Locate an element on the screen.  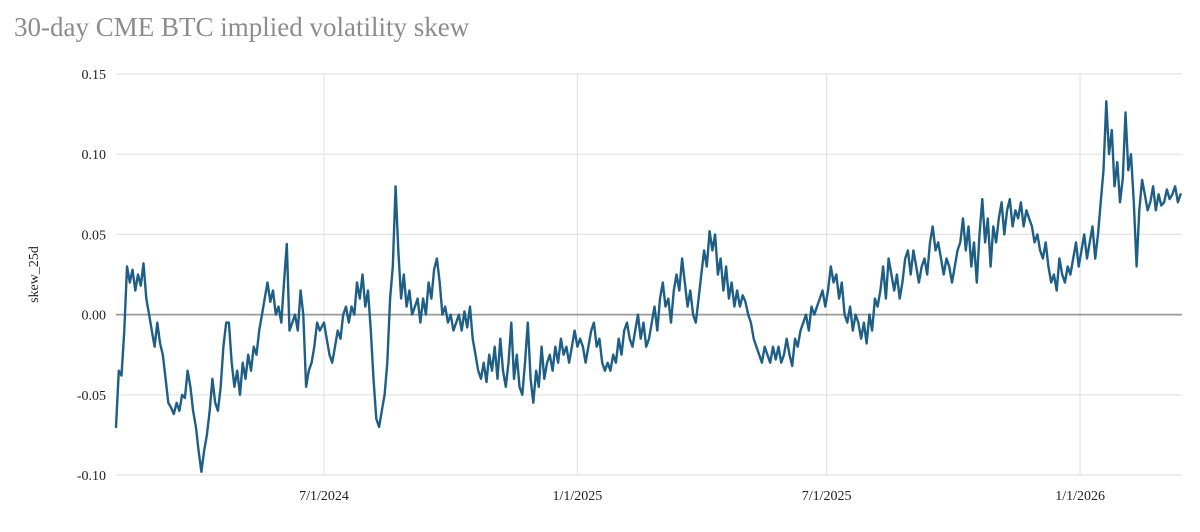
y-axis-ticks: -0.10 -0.05 0.00 0.05 0.10 0.15 is located at coordinates (91, 276).